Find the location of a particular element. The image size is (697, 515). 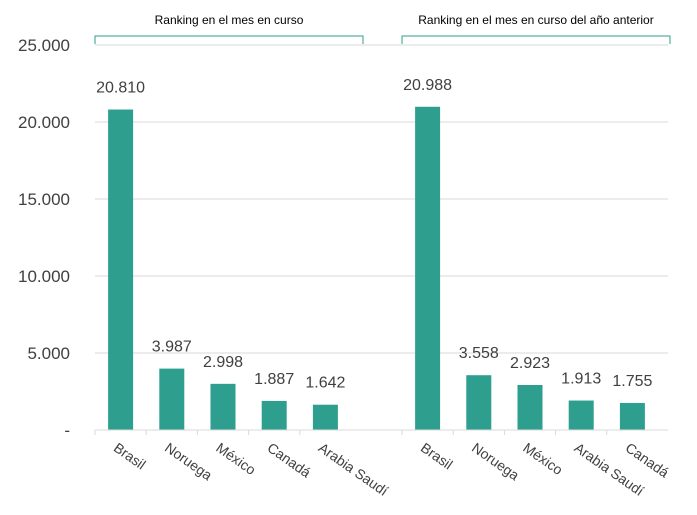

category-label: Canadá is located at coordinates (289, 459).